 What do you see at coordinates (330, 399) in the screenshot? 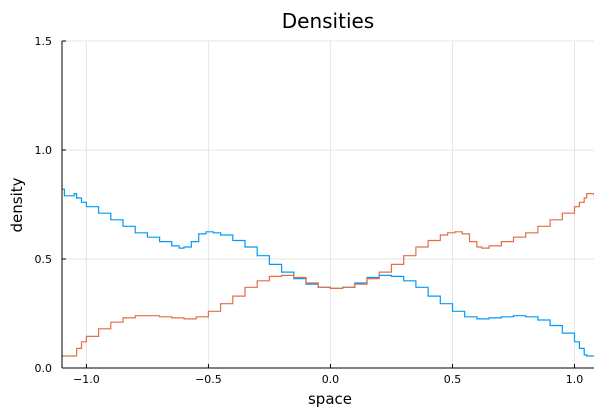
I see `x-axis-label: space` at bounding box center [330, 399].